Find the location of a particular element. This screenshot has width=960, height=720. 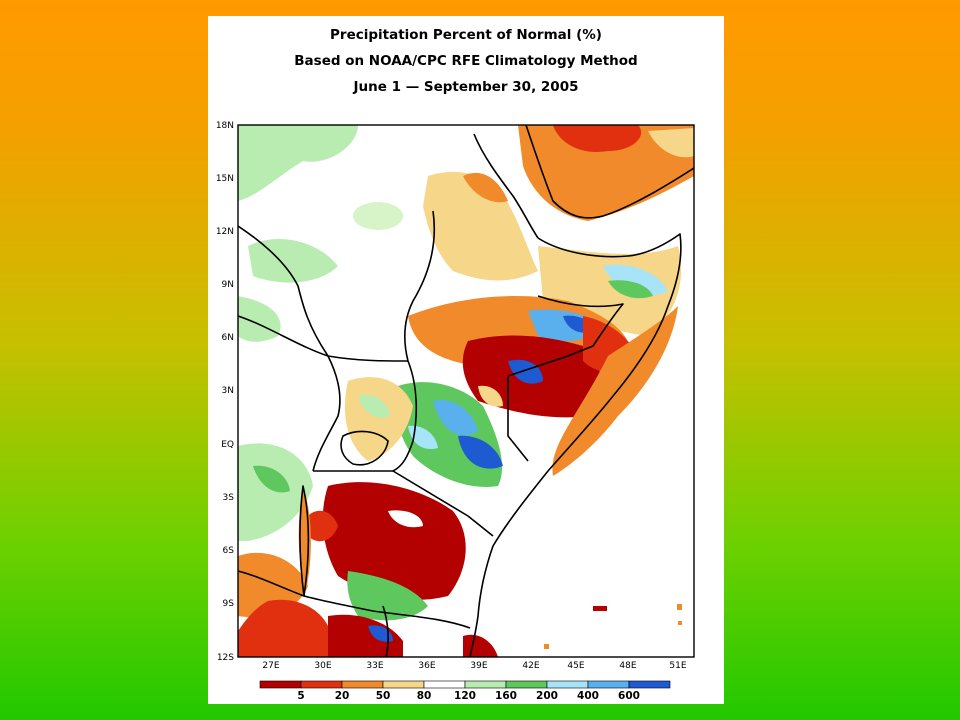

lat-tick-18n: 18N is located at coordinates (225, 126).